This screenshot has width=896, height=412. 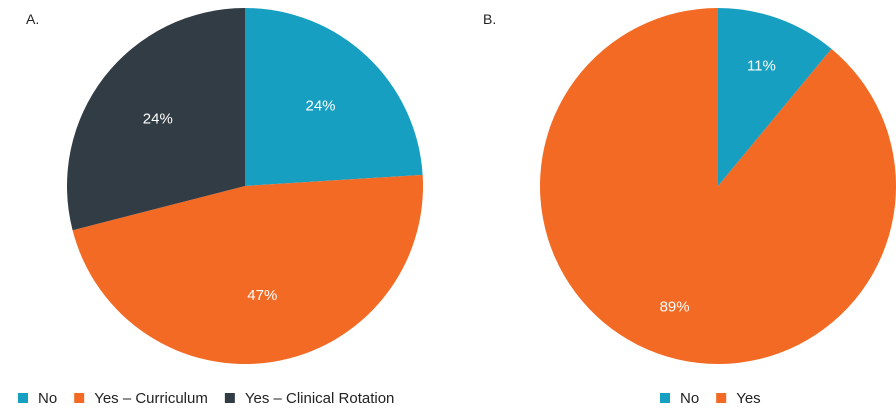 I want to click on pie-b-data-label-no: 11%, so click(x=761, y=65).